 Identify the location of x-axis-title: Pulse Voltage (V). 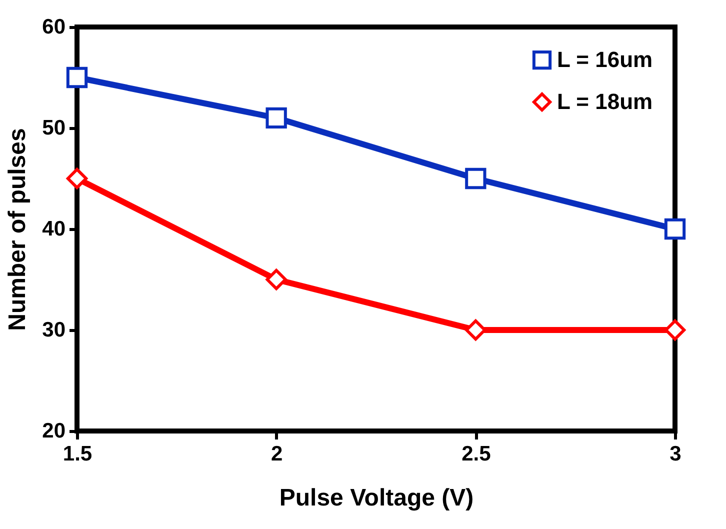
(376, 498).